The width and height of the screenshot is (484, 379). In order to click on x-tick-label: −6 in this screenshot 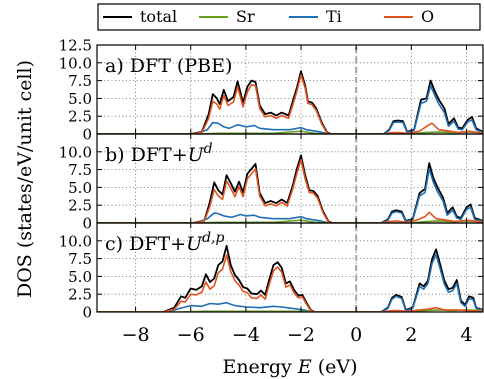, I will do `click(191, 335)`.